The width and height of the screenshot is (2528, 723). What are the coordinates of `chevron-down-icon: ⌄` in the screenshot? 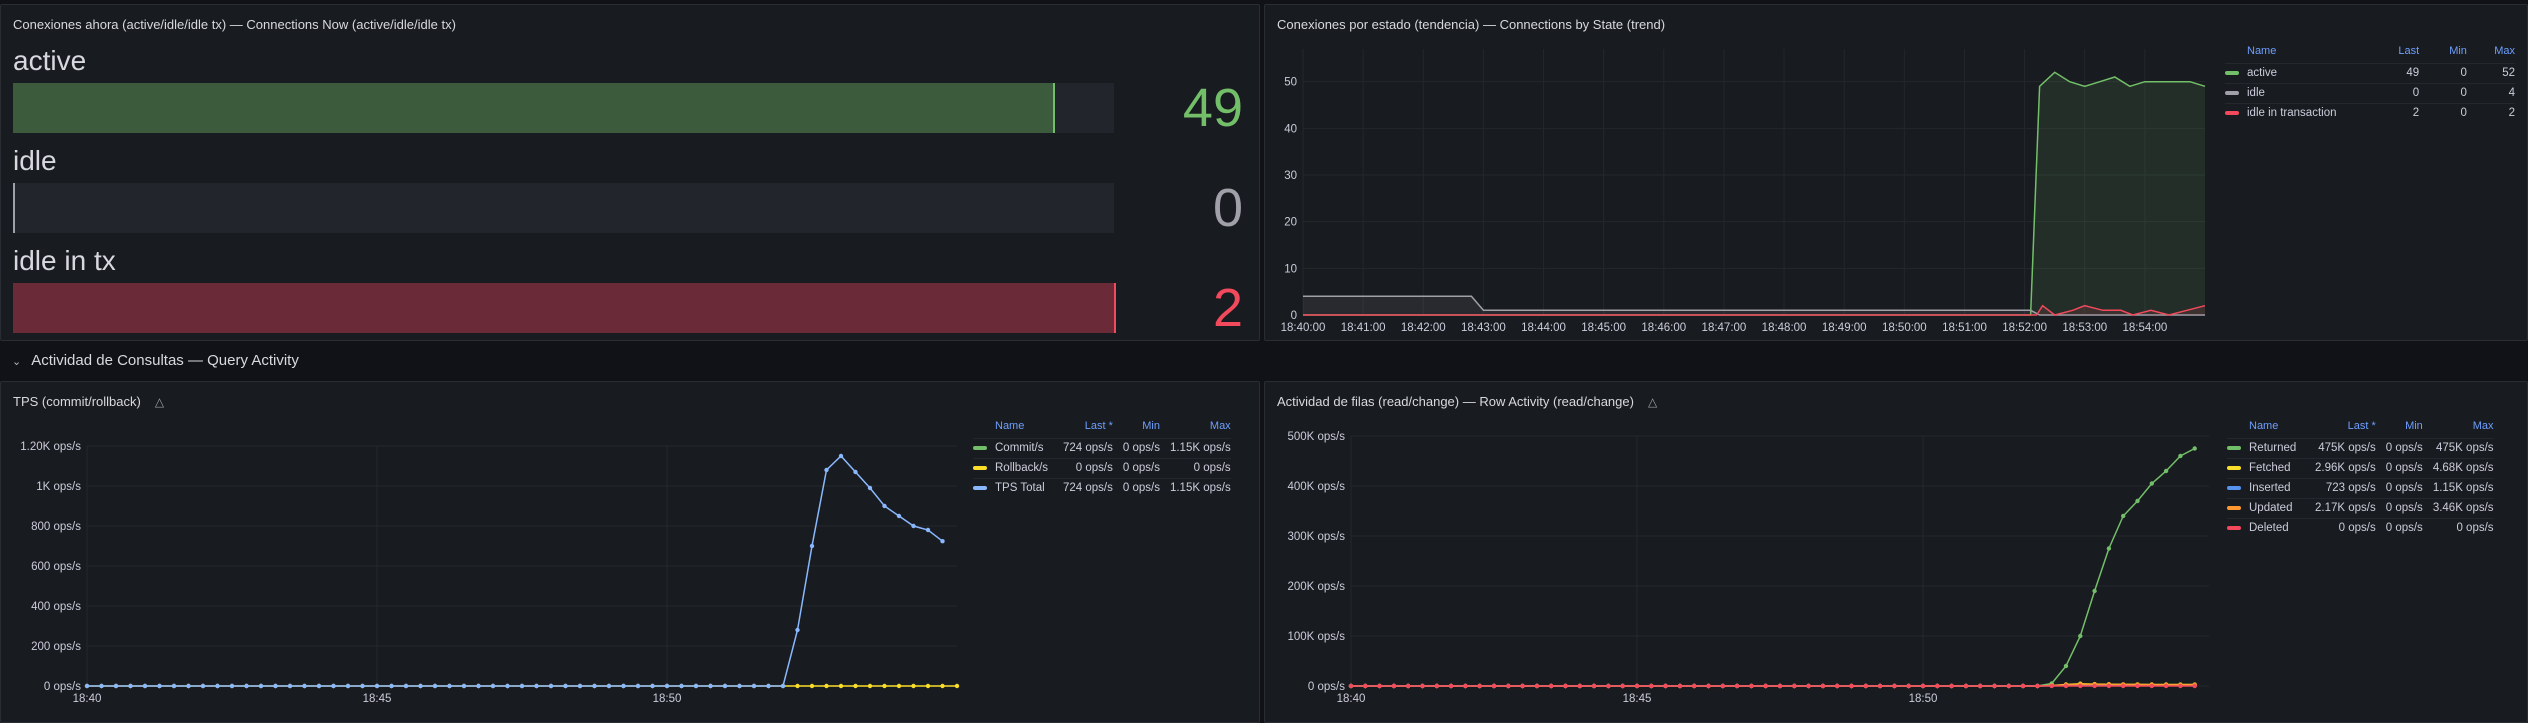 It's located at (17, 362).